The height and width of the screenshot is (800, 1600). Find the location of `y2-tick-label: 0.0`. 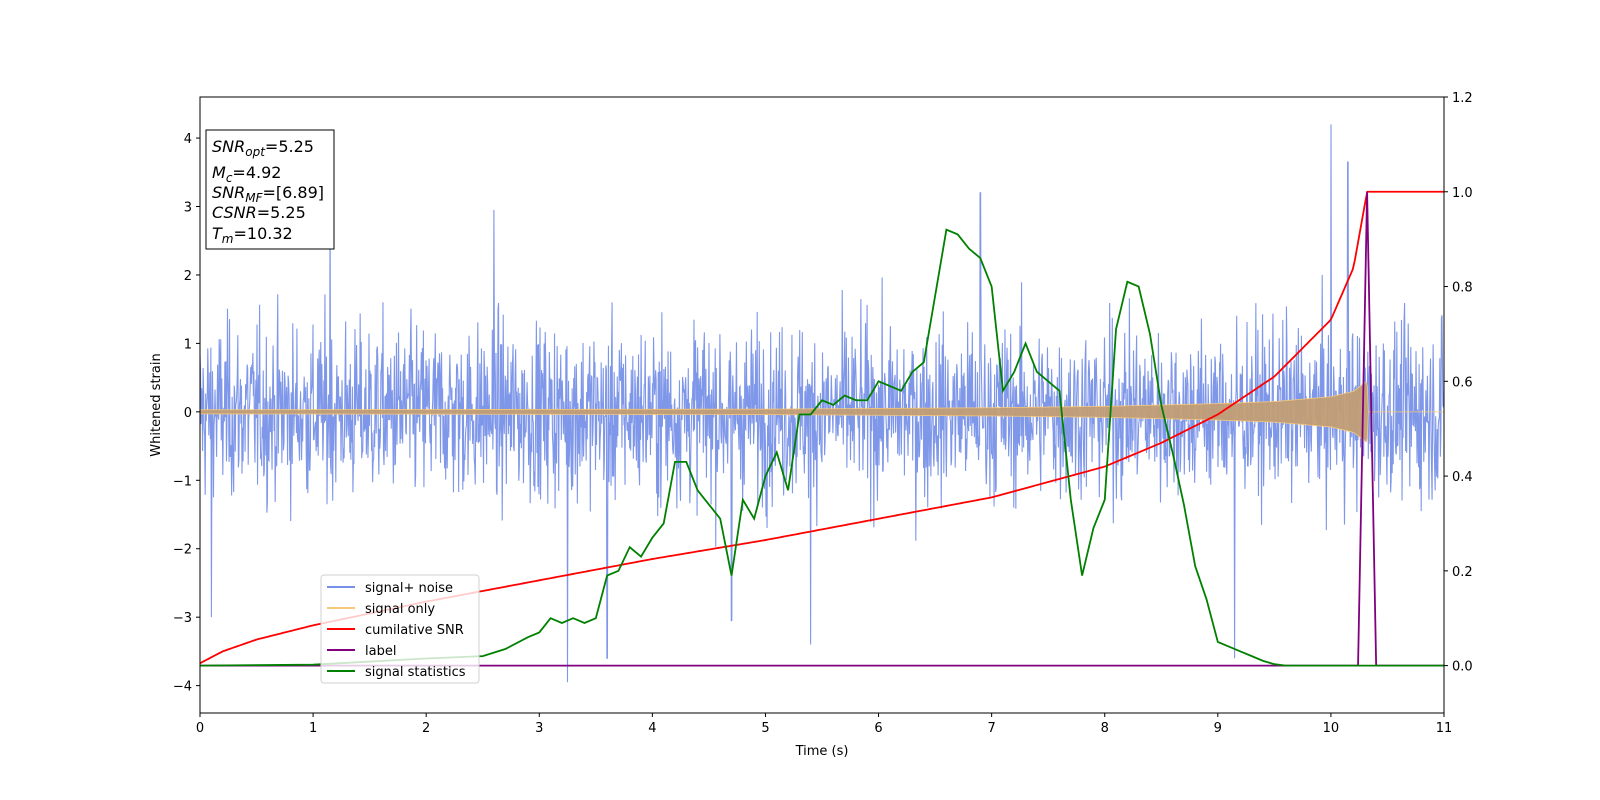

y2-tick-label: 0.0 is located at coordinates (1462, 667).